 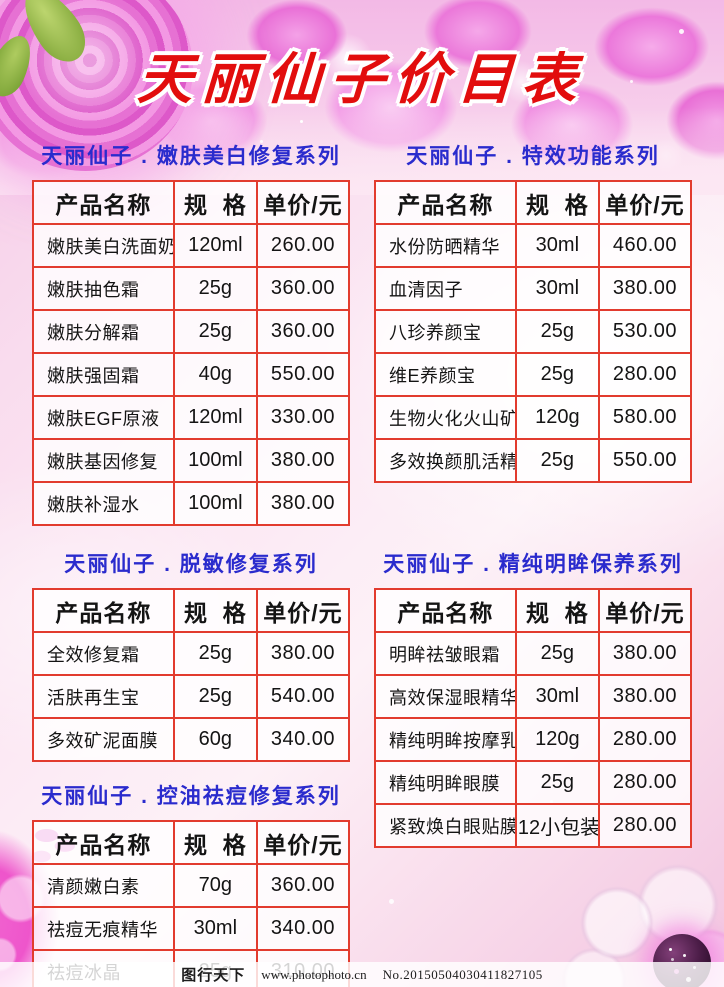 I want to click on section-title: 天丽仙子 . 精纯明眸保养系列, so click(x=533, y=564).